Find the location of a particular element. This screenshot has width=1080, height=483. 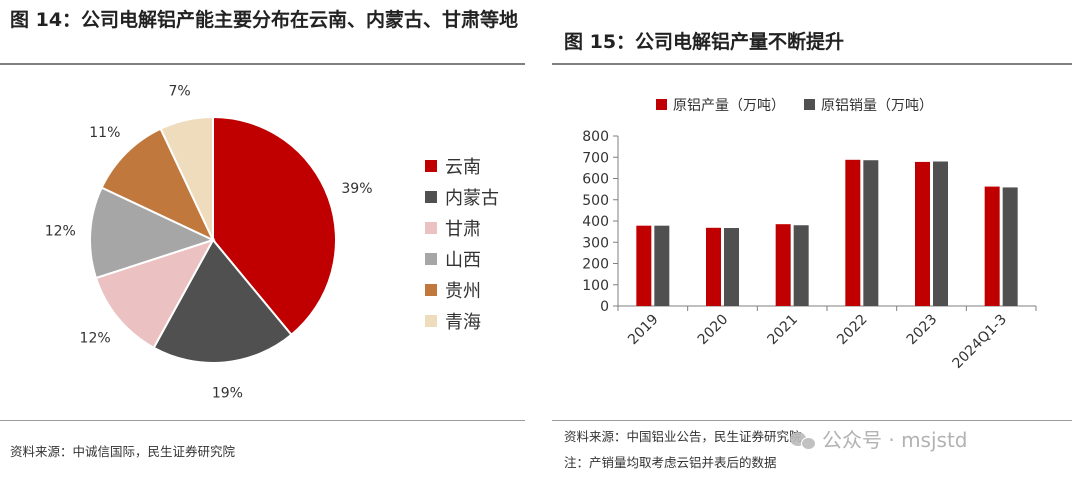

legend-label: 山西 is located at coordinates (463, 260).